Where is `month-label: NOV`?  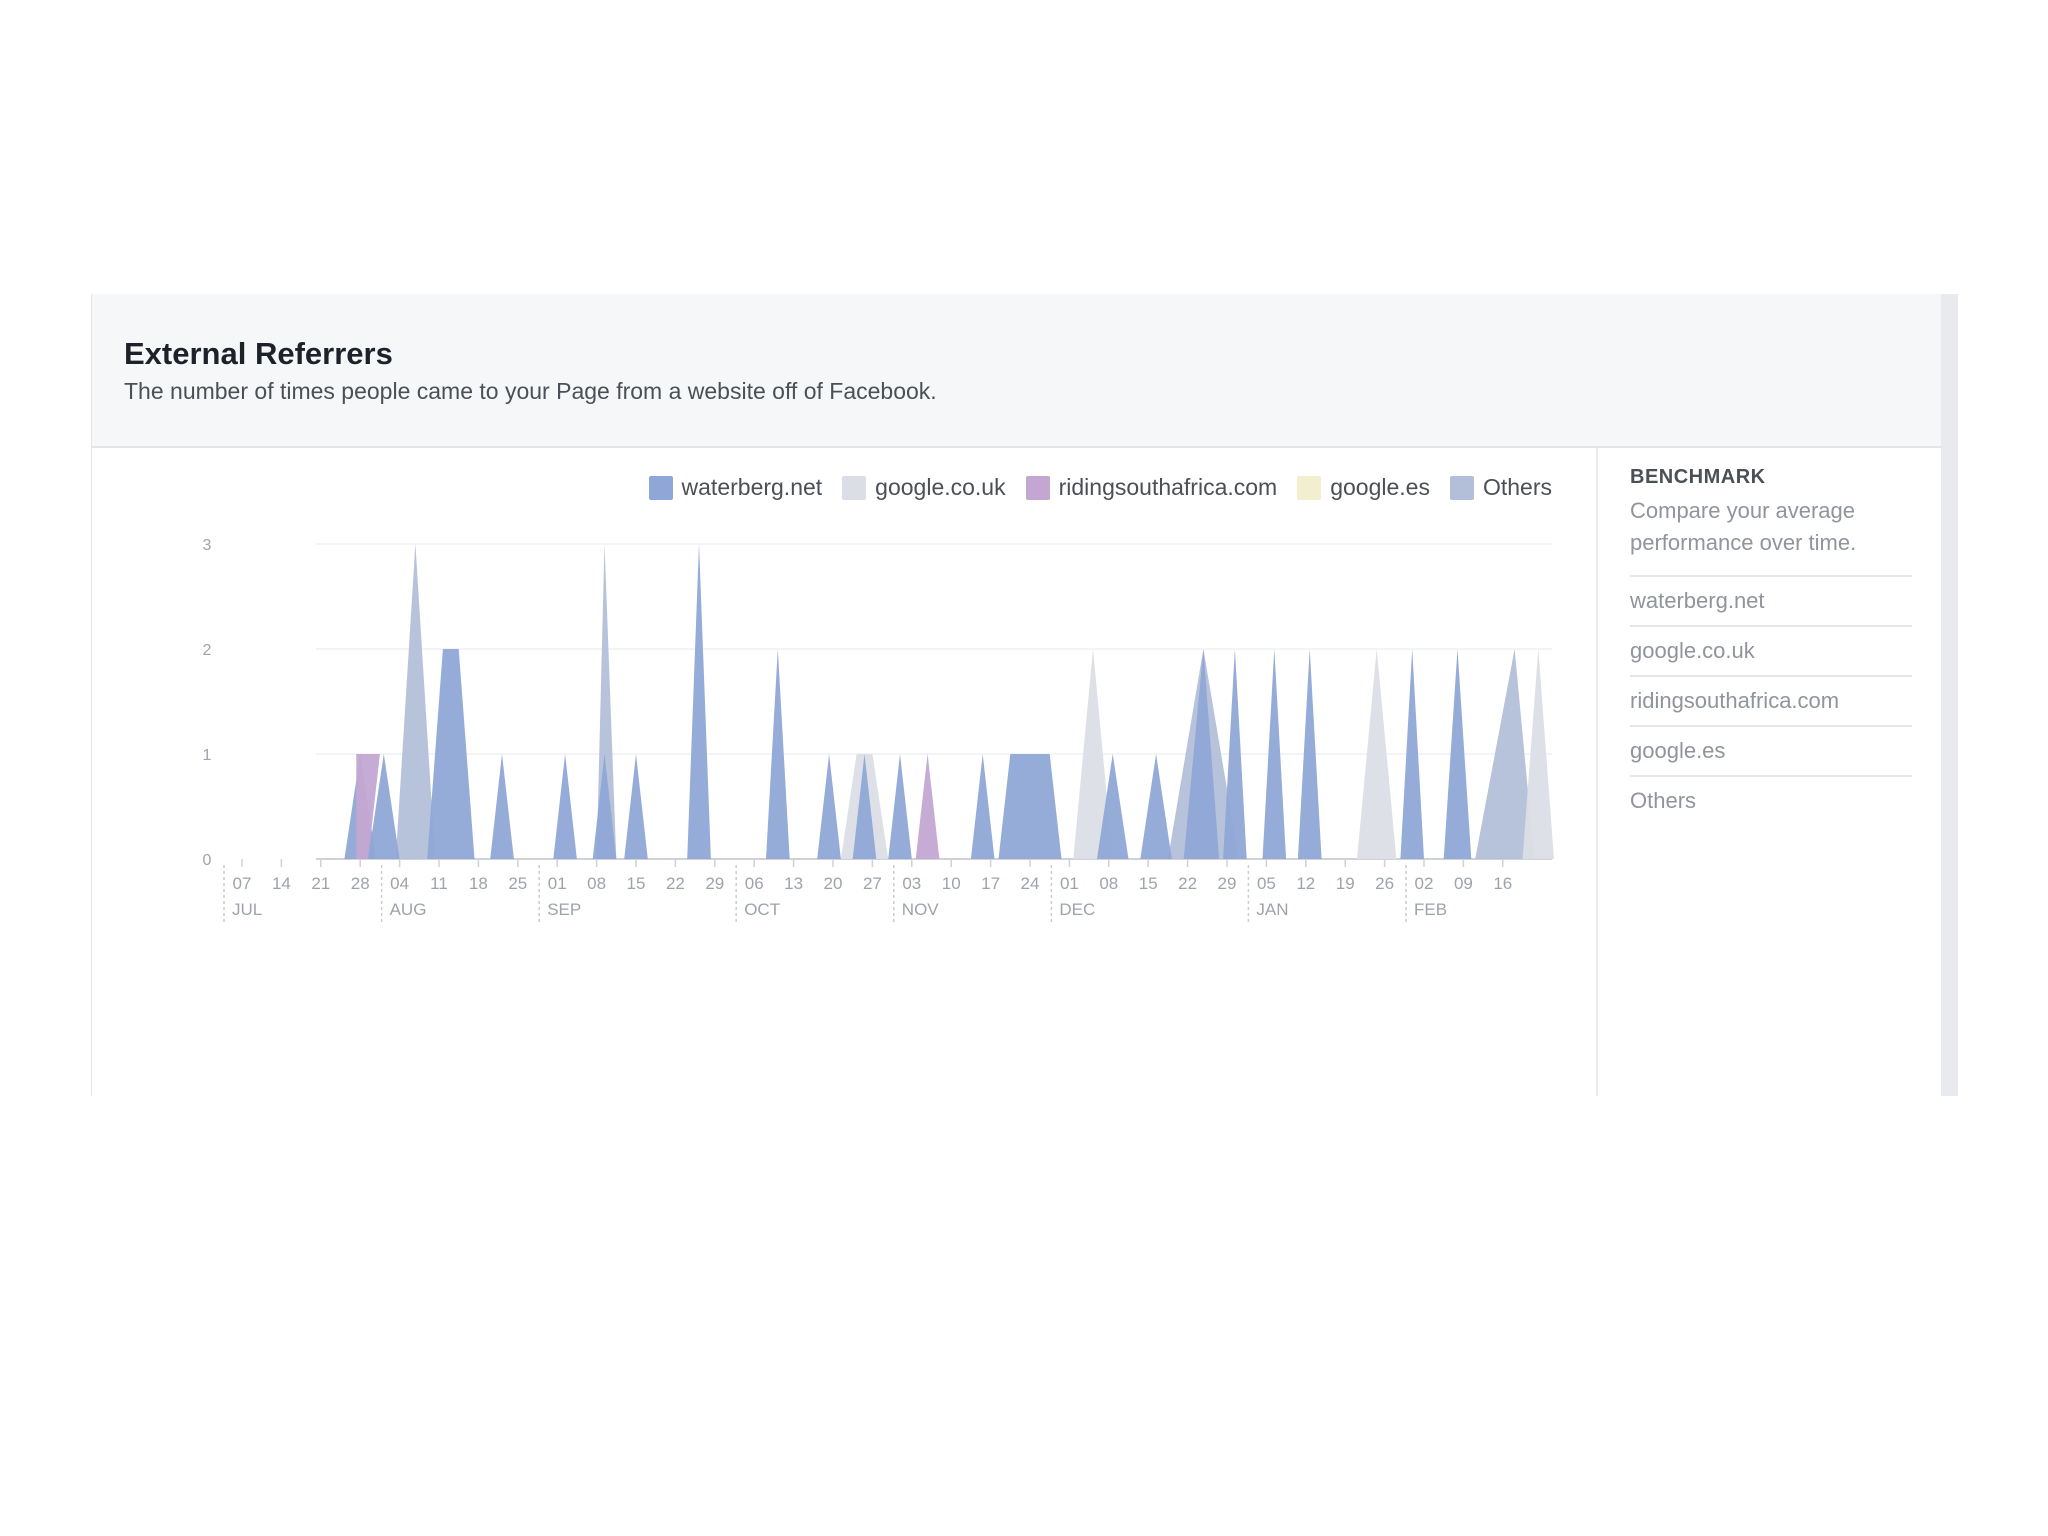
month-label: NOV is located at coordinates (921, 909).